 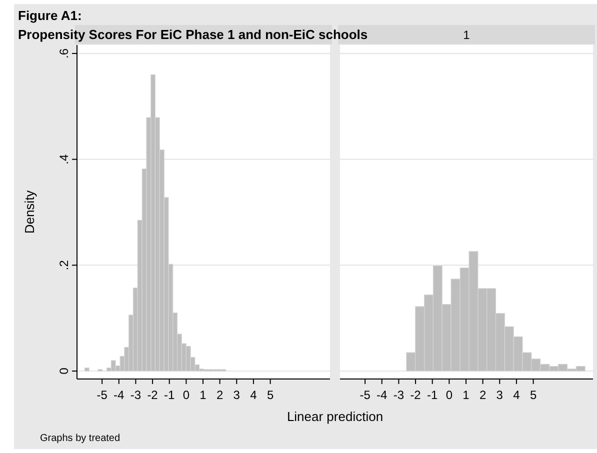 What do you see at coordinates (50, 15) in the screenshot?
I see `chart-title: Figure A1:` at bounding box center [50, 15].